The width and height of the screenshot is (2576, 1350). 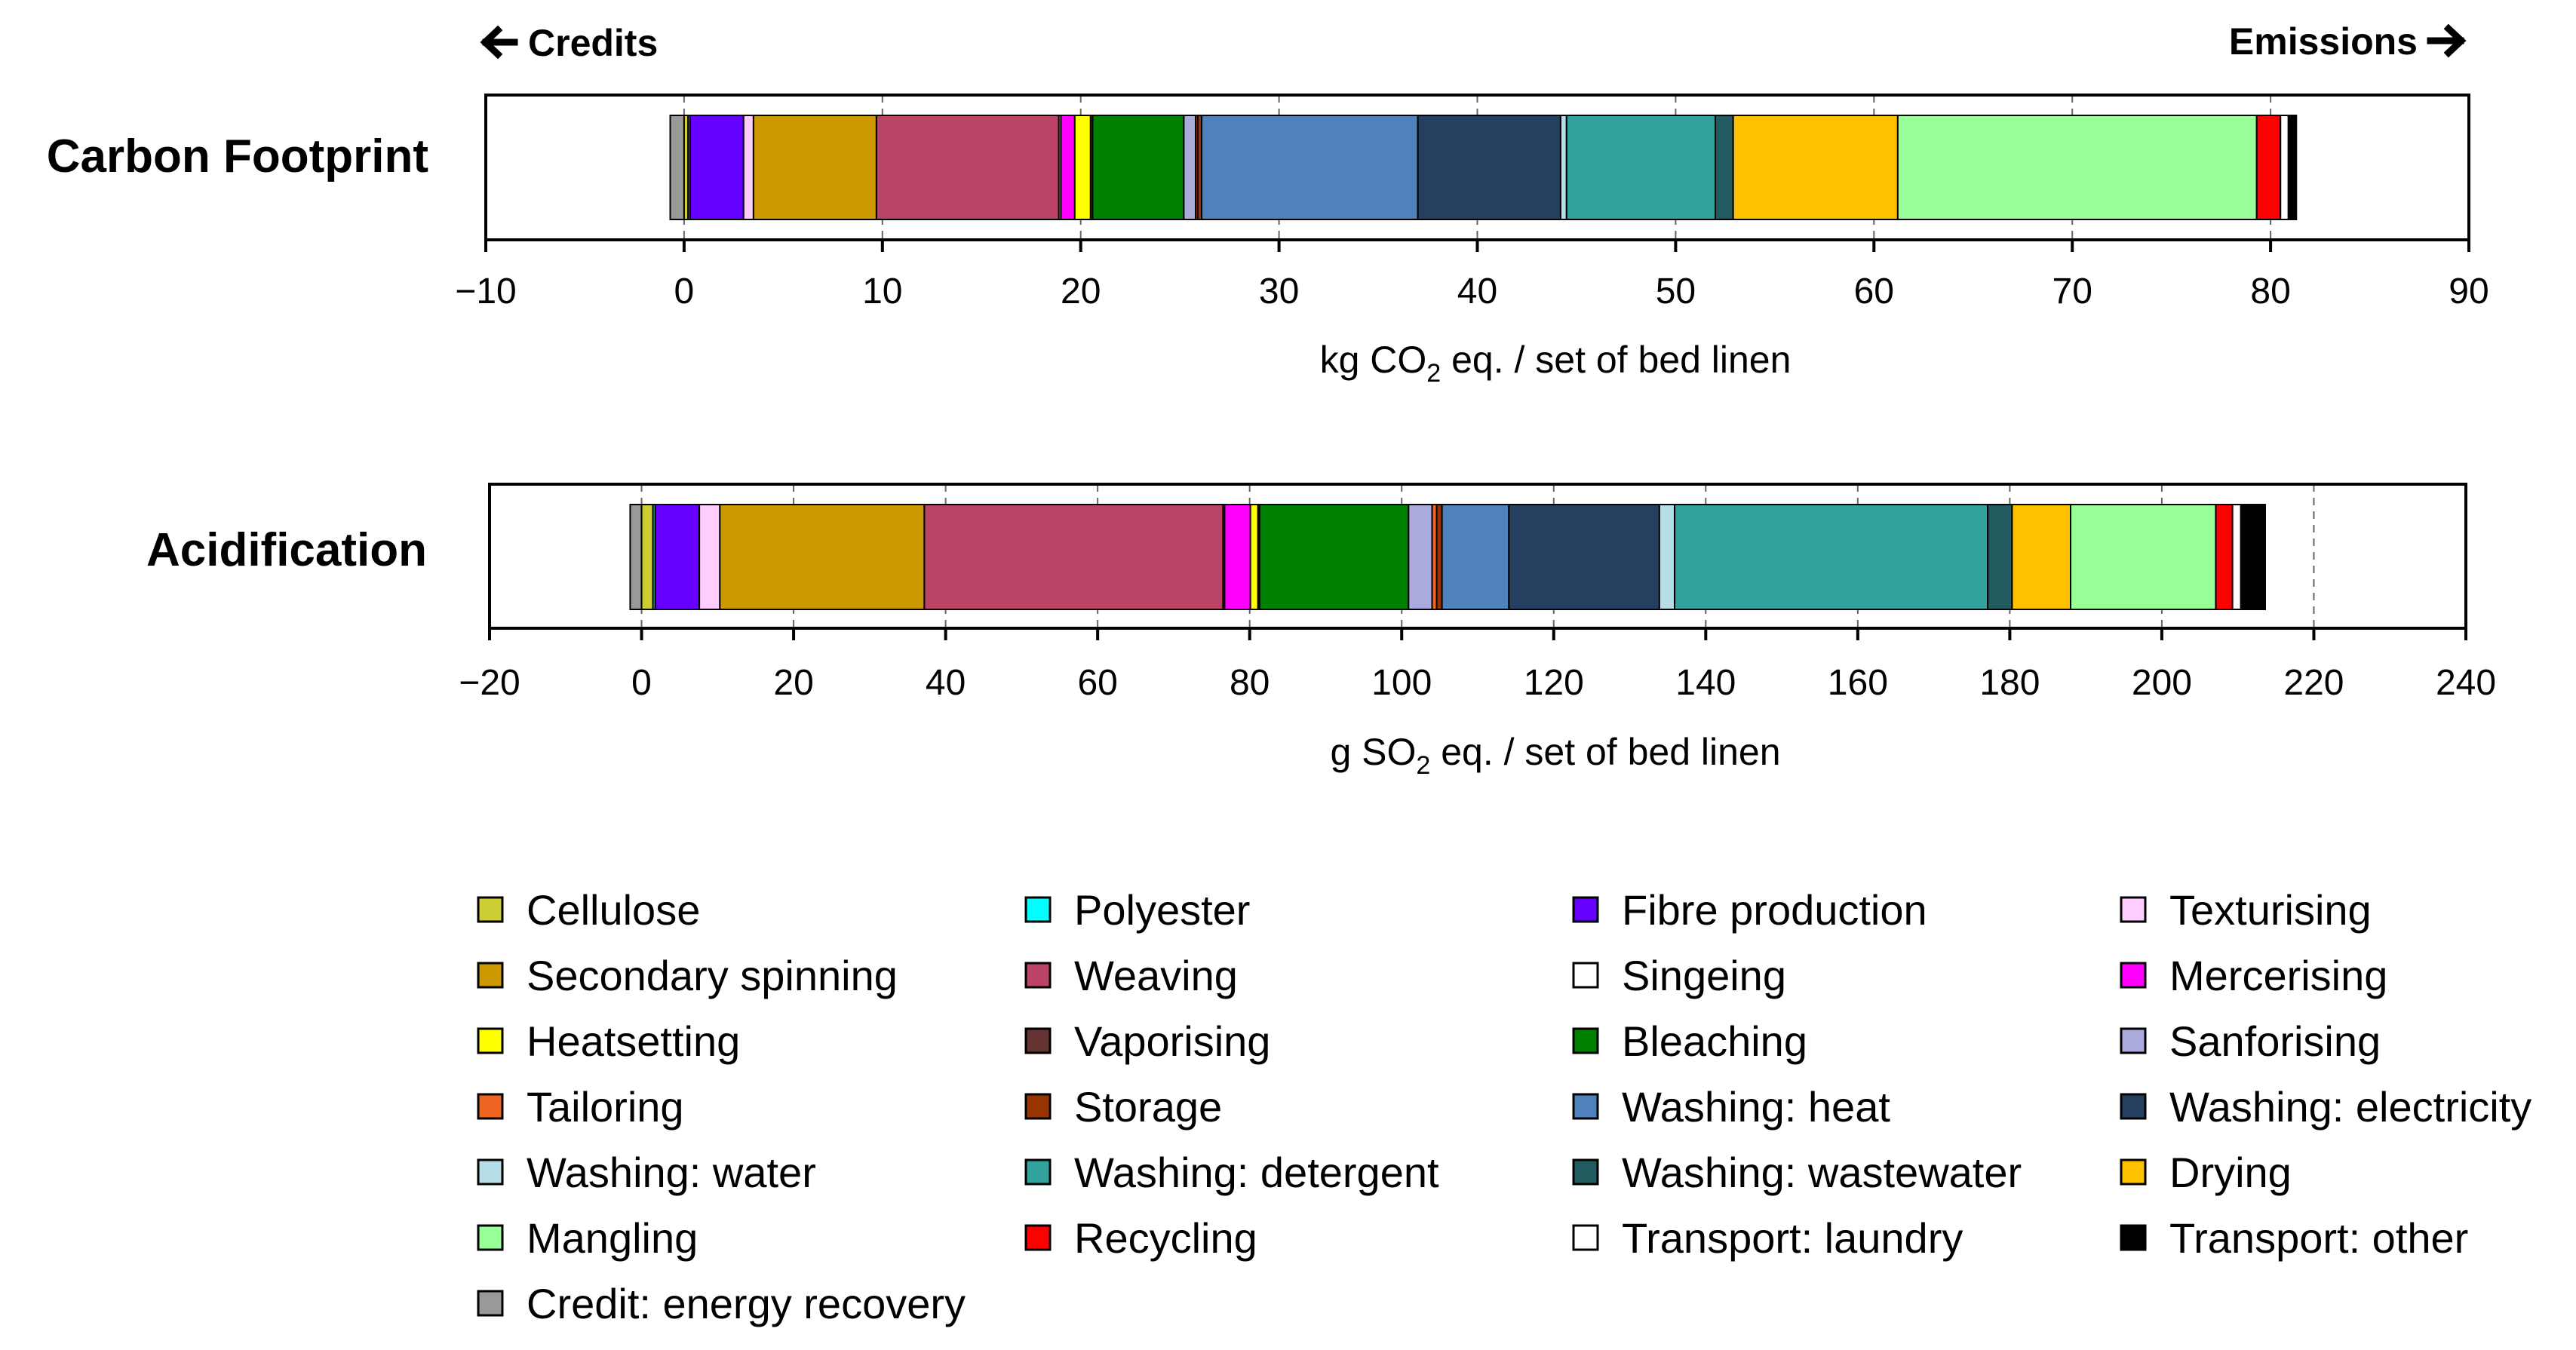 I want to click on tick-label: 70, so click(x=2072, y=291).